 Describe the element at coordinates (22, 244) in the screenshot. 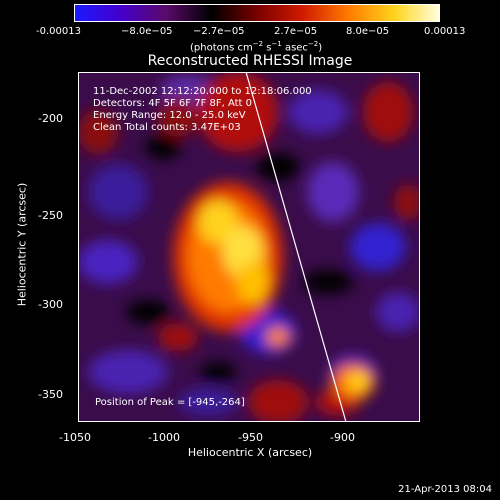

I see `y-axis-label: Heliocentric Y (arcsec)` at that location.